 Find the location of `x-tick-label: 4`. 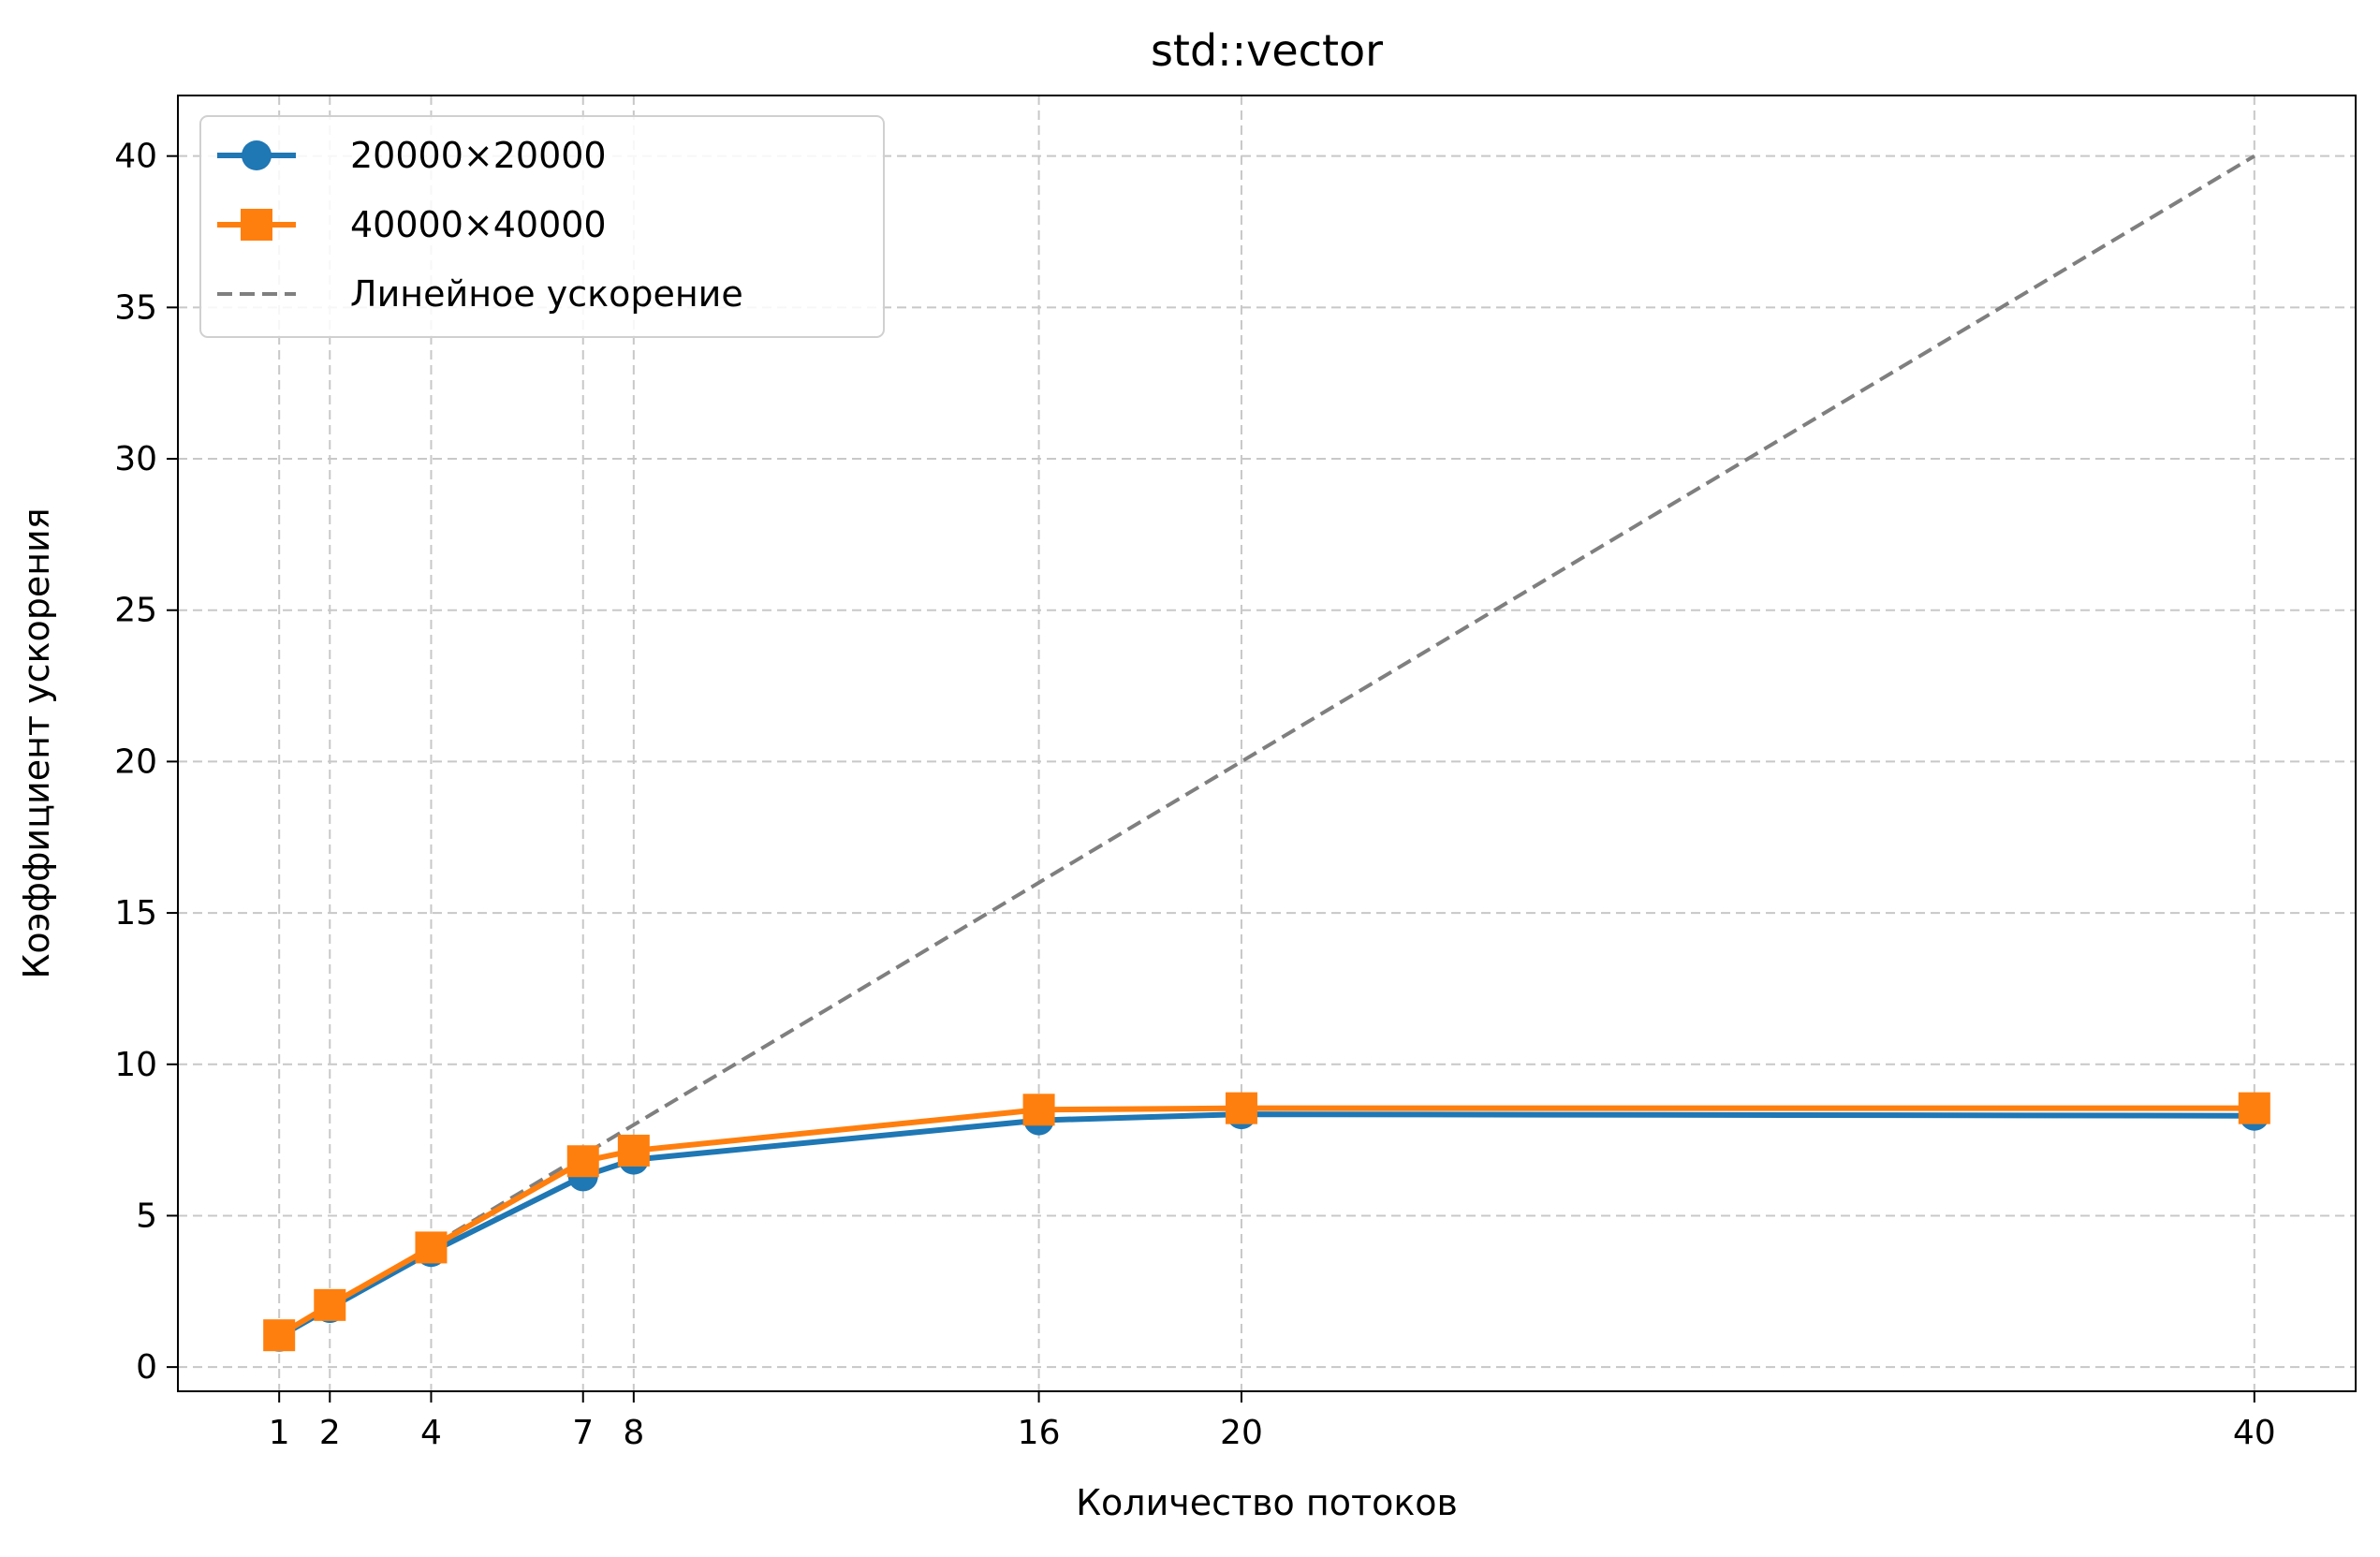

x-tick-label: 4 is located at coordinates (431, 1433).